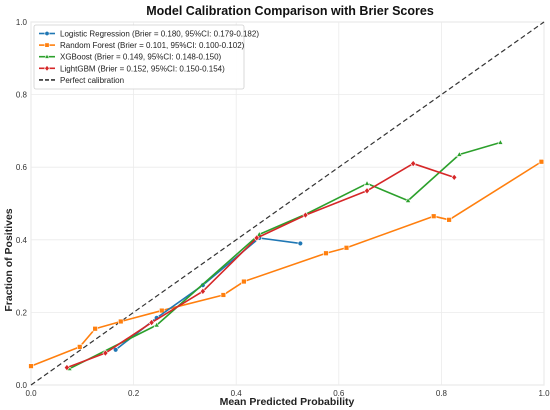  Describe the element at coordinates (544, 393) in the screenshot. I see `x-tick-label: 1.0` at that location.